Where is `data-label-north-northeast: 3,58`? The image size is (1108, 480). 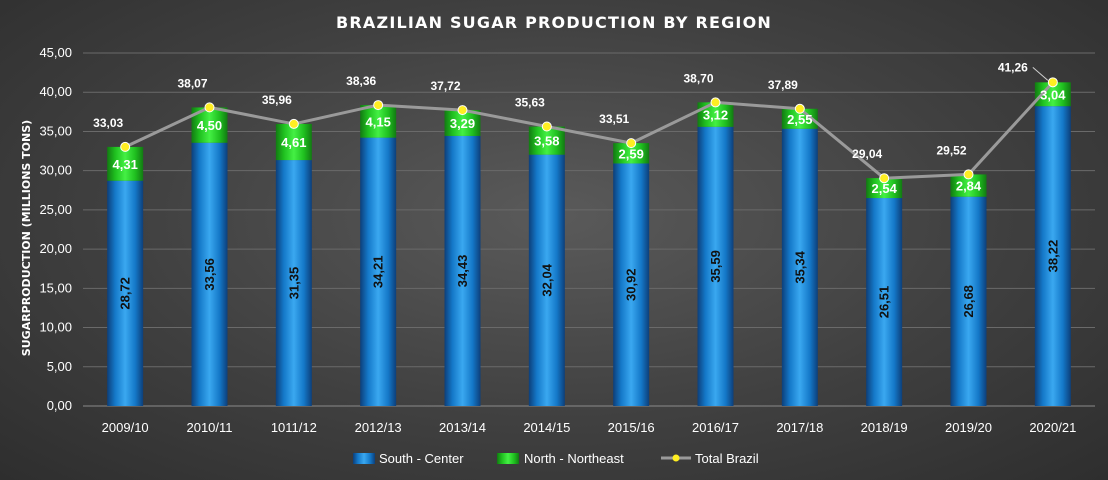
data-label-north-northeast: 3,58 is located at coordinates (546, 141).